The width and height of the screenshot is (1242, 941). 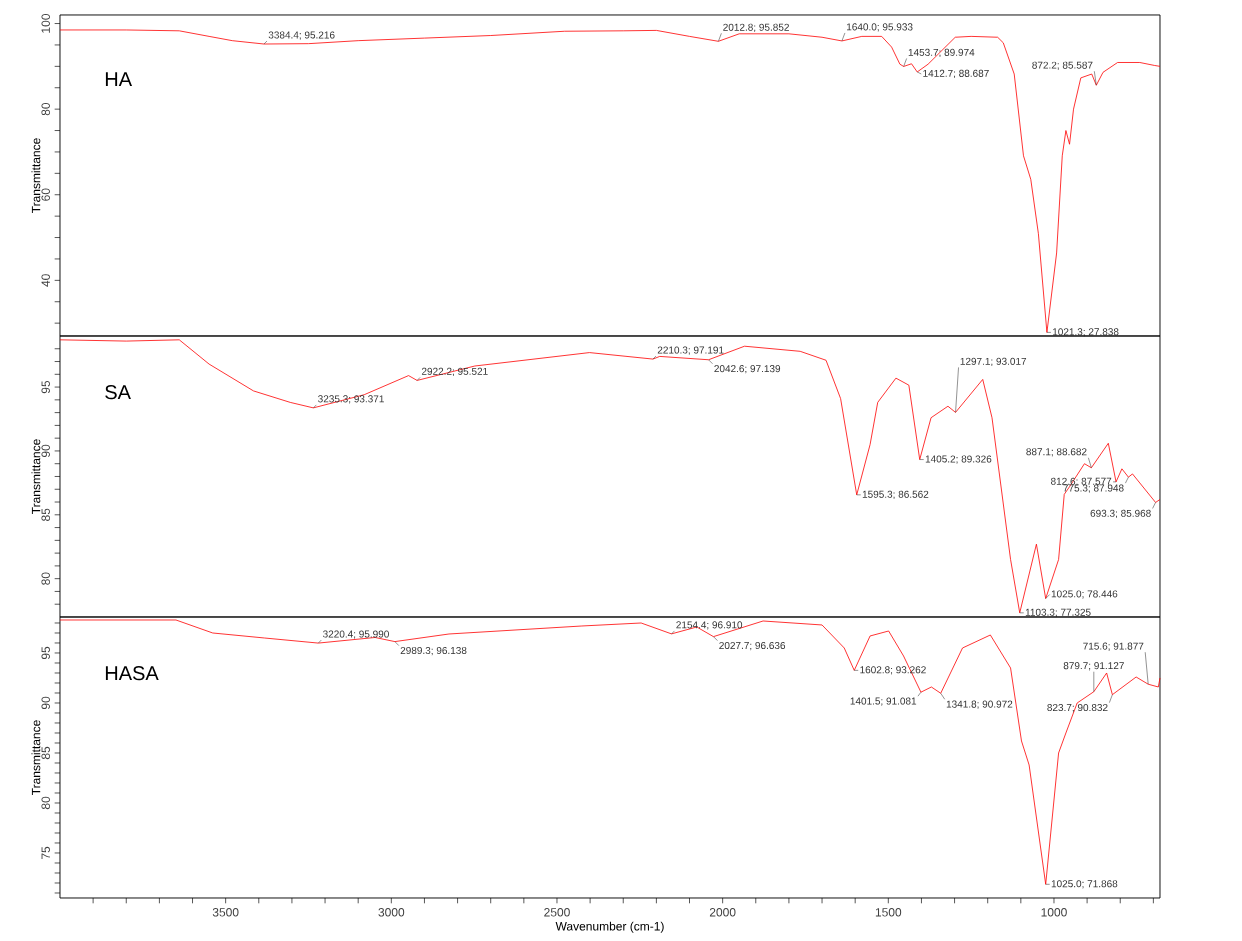 What do you see at coordinates (391, 912) in the screenshot?
I see `x-tick-label: 3000` at bounding box center [391, 912].